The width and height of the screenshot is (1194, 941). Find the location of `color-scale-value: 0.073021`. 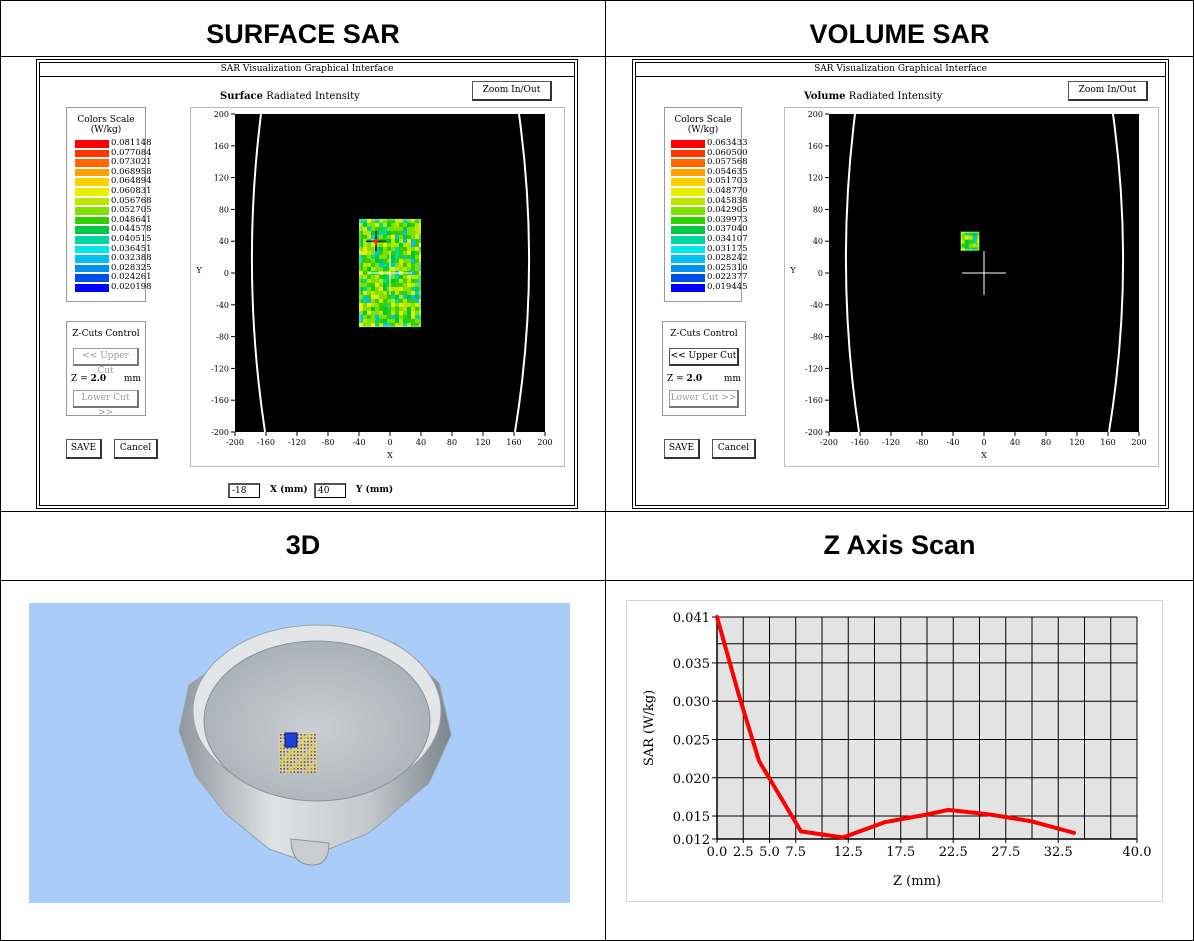

color-scale-value: 0.073021 is located at coordinates (131, 162).